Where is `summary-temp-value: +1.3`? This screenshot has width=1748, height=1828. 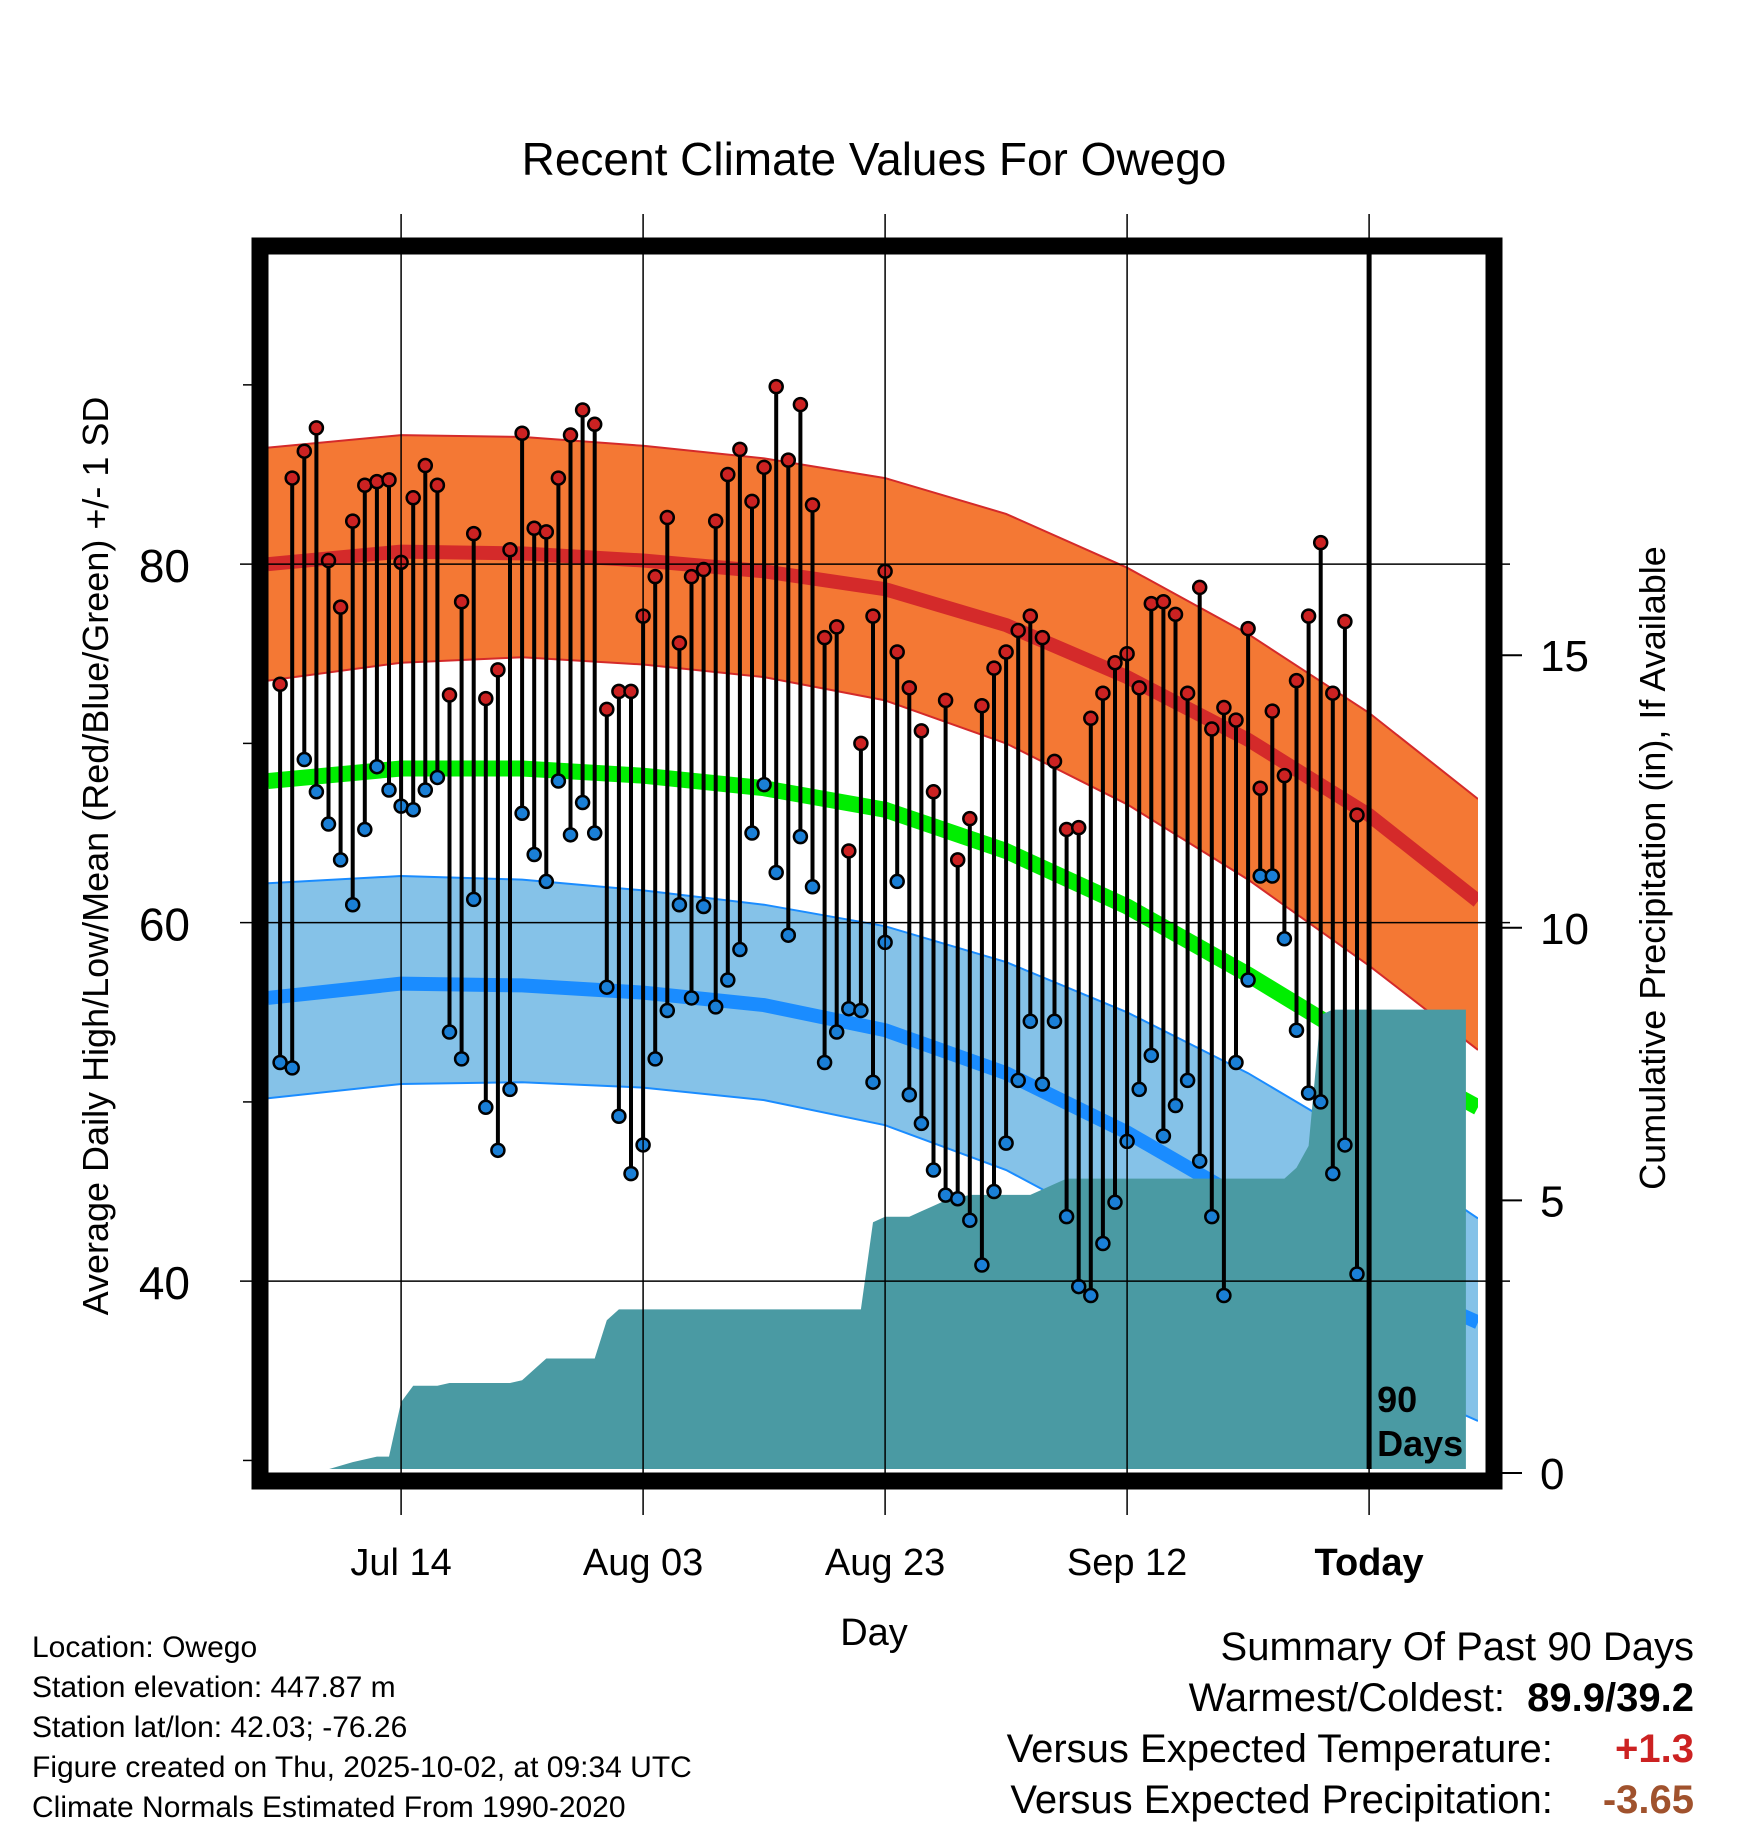 summary-temp-value: +1.3 is located at coordinates (1654, 1749).